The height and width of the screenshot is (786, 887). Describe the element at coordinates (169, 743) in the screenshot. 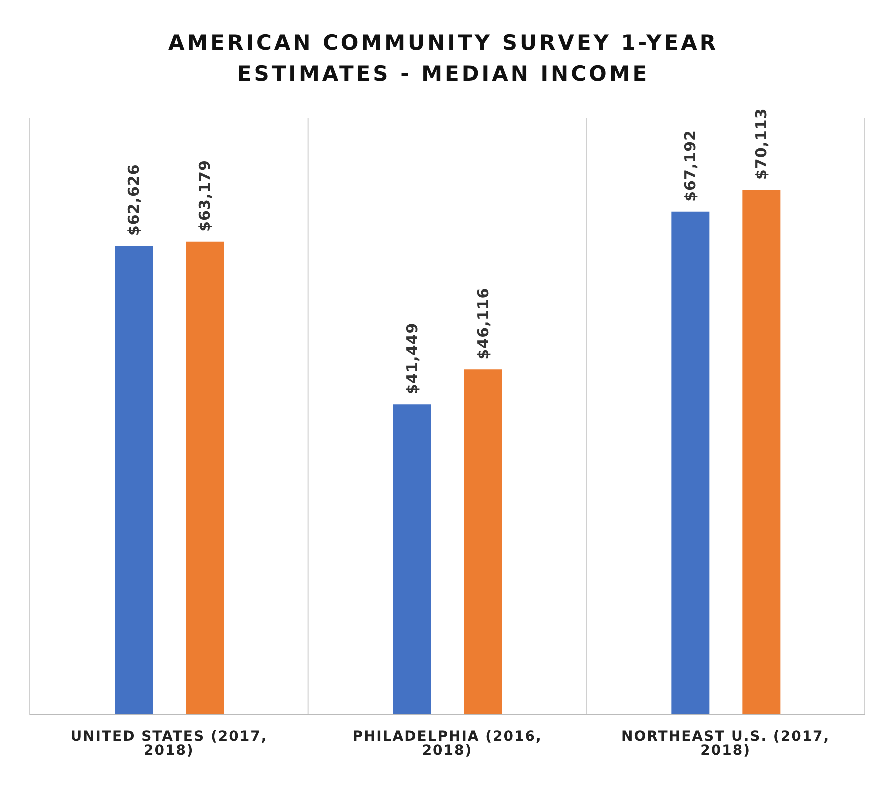

I see `x-tick-label: UNITED STATES (2017, 2018)` at that location.